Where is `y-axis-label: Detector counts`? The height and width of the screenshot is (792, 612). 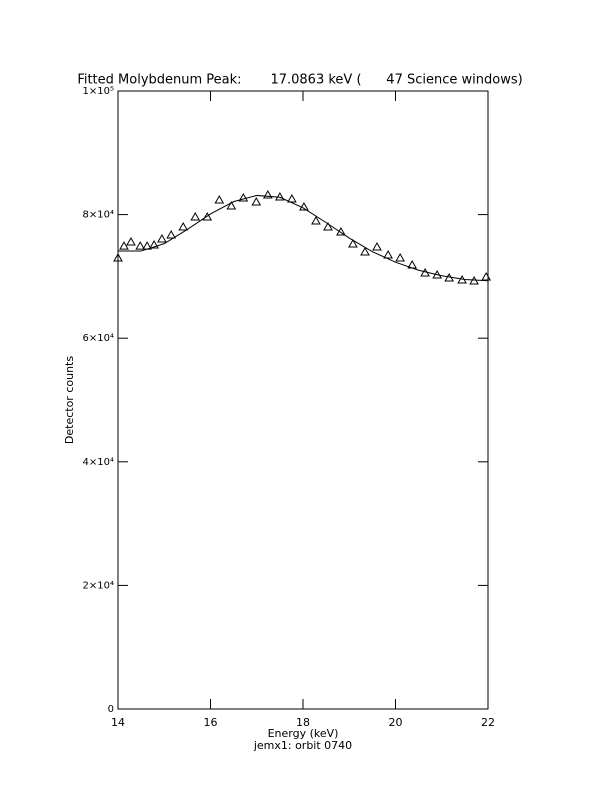
y-axis-label: Detector counts is located at coordinates (69, 400).